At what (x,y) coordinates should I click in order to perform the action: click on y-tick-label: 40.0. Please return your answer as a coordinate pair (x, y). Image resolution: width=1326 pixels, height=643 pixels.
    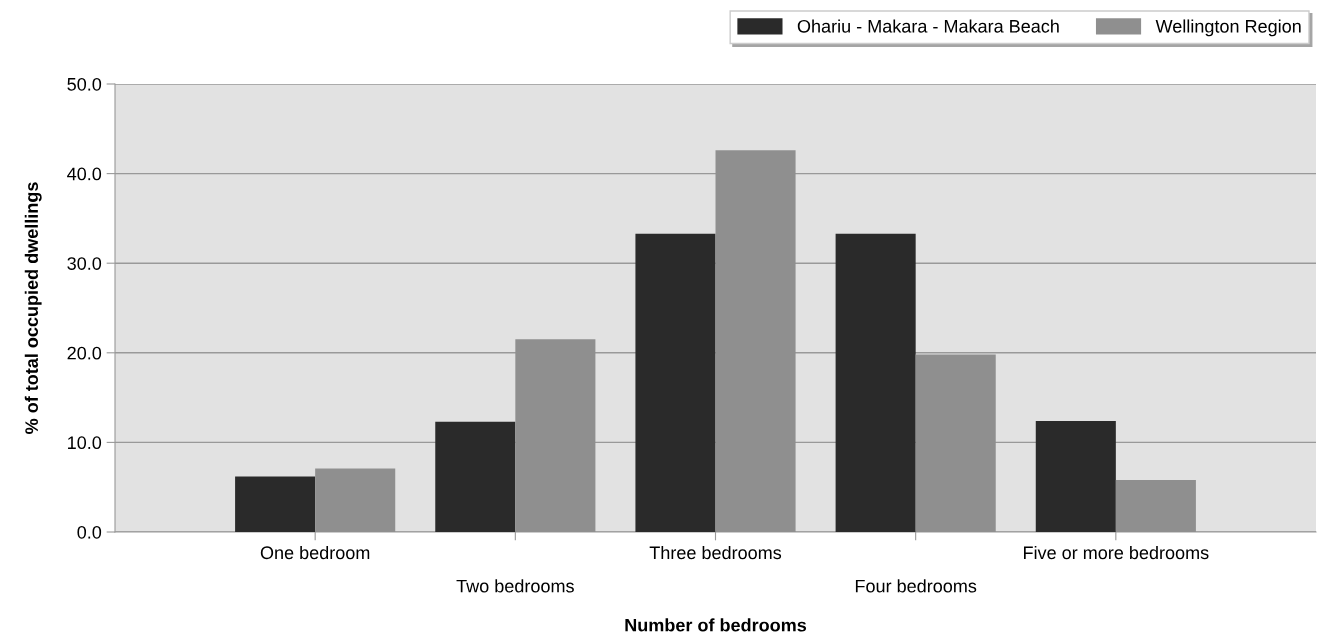
    Looking at the image, I should click on (84, 174).